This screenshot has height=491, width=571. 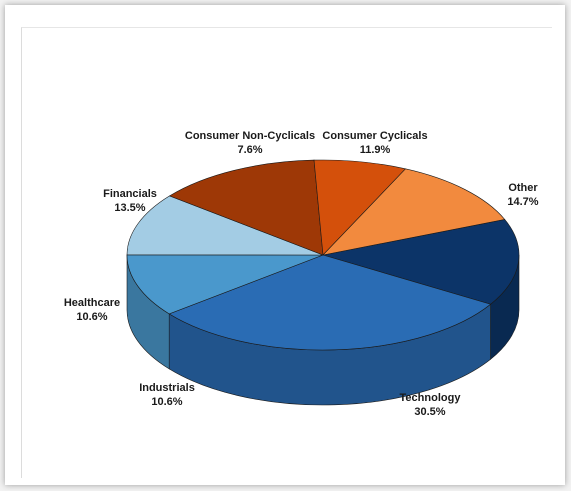 I want to click on pie-slice-consumer-cyclicals, so click(x=414, y=212).